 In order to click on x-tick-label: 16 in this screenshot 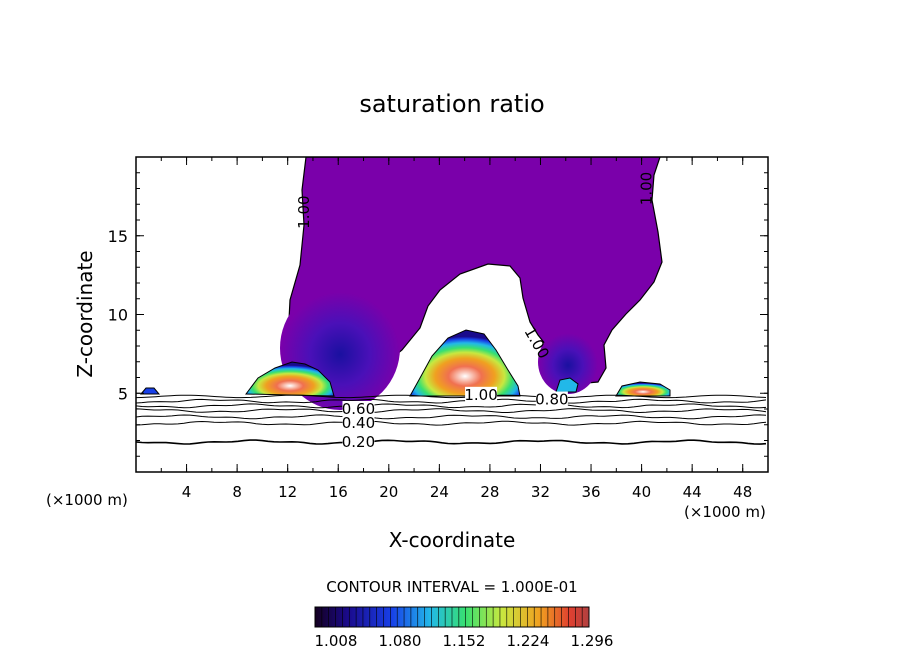, I will do `click(338, 492)`.